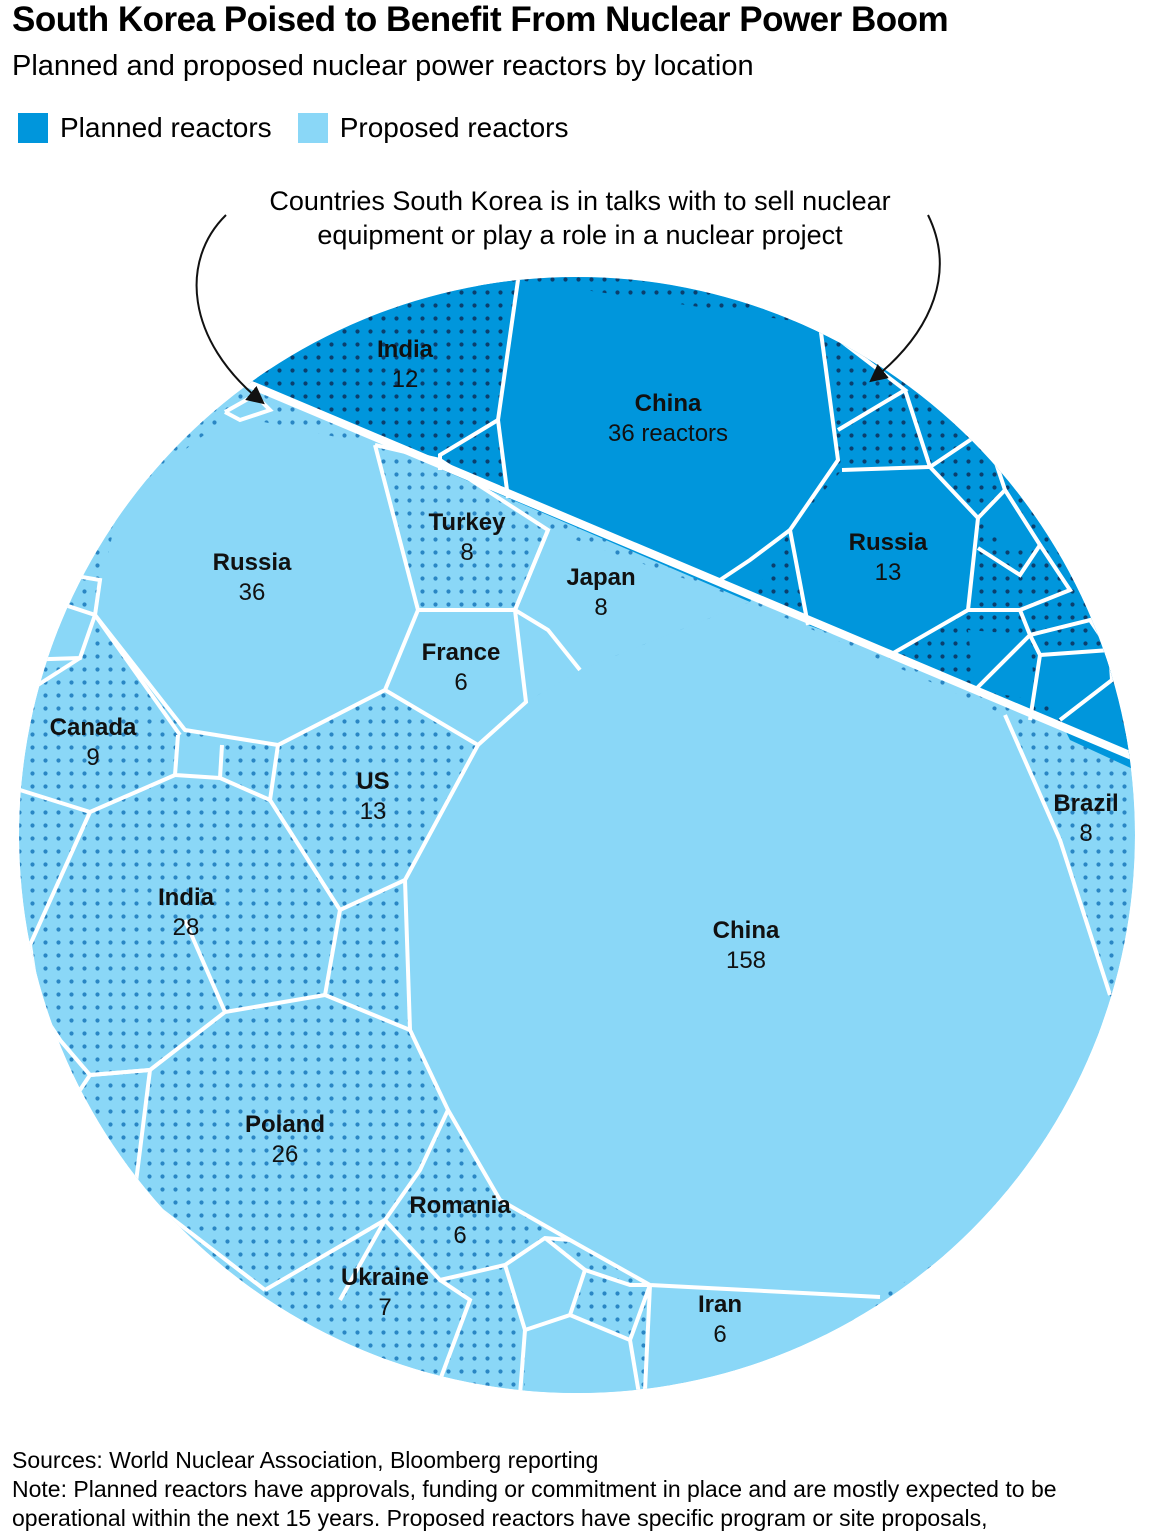  What do you see at coordinates (720, 1304) in the screenshot?
I see `cell-label-proposed-iran: Iran` at bounding box center [720, 1304].